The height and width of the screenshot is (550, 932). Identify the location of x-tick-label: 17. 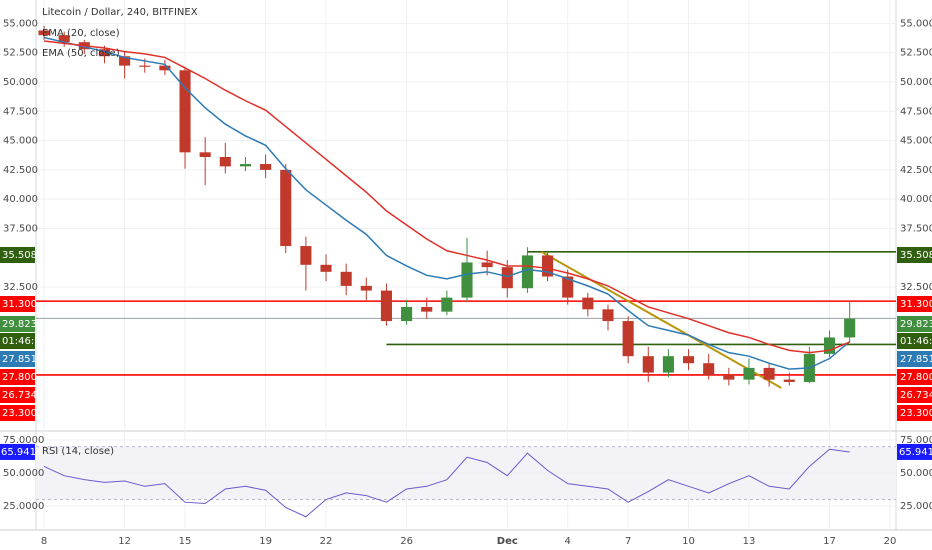
(829, 541).